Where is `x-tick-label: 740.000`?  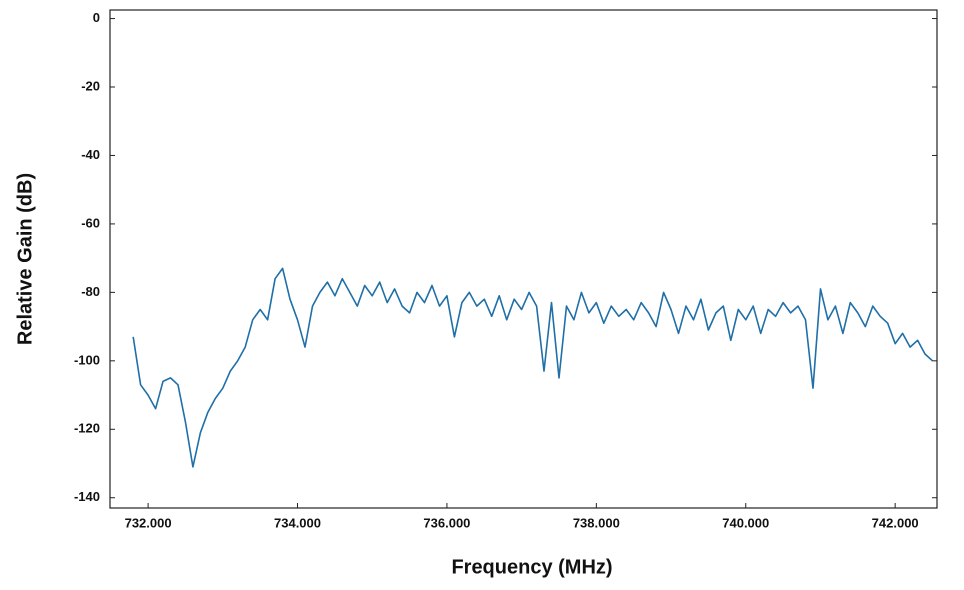 x-tick-label: 740.000 is located at coordinates (745, 522).